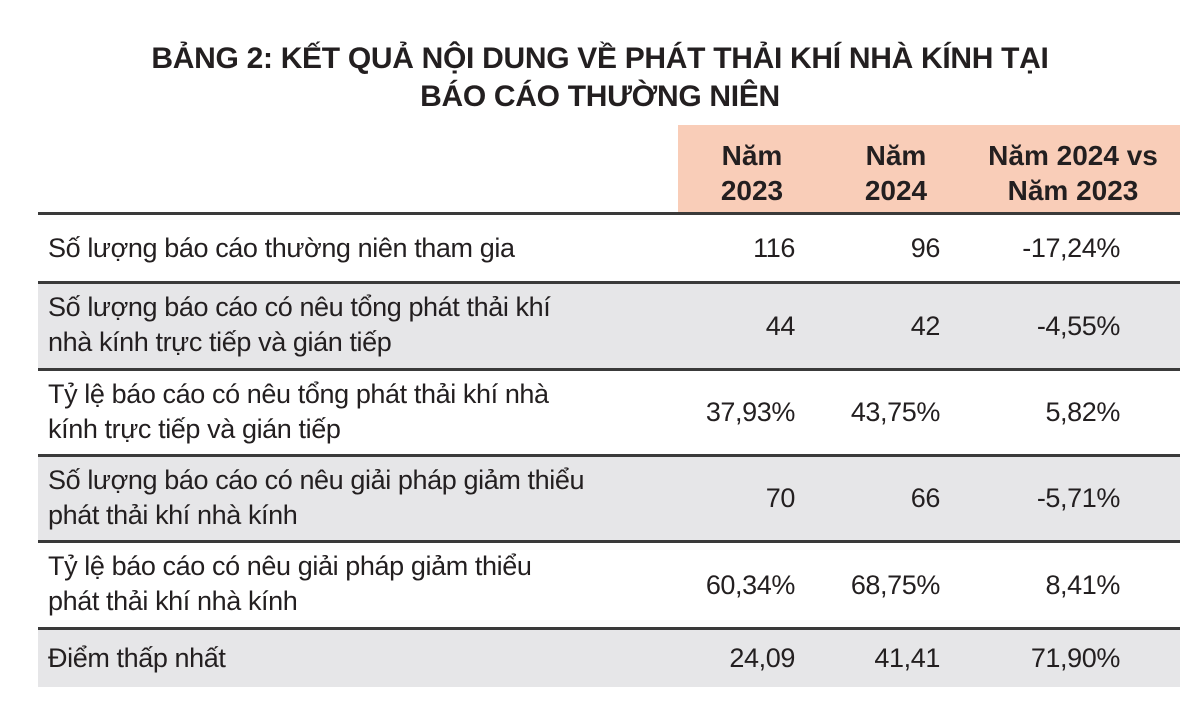 The image size is (1200, 726). Describe the element at coordinates (750, 585) in the screenshot. I see `value-2023: 60,34%` at that location.